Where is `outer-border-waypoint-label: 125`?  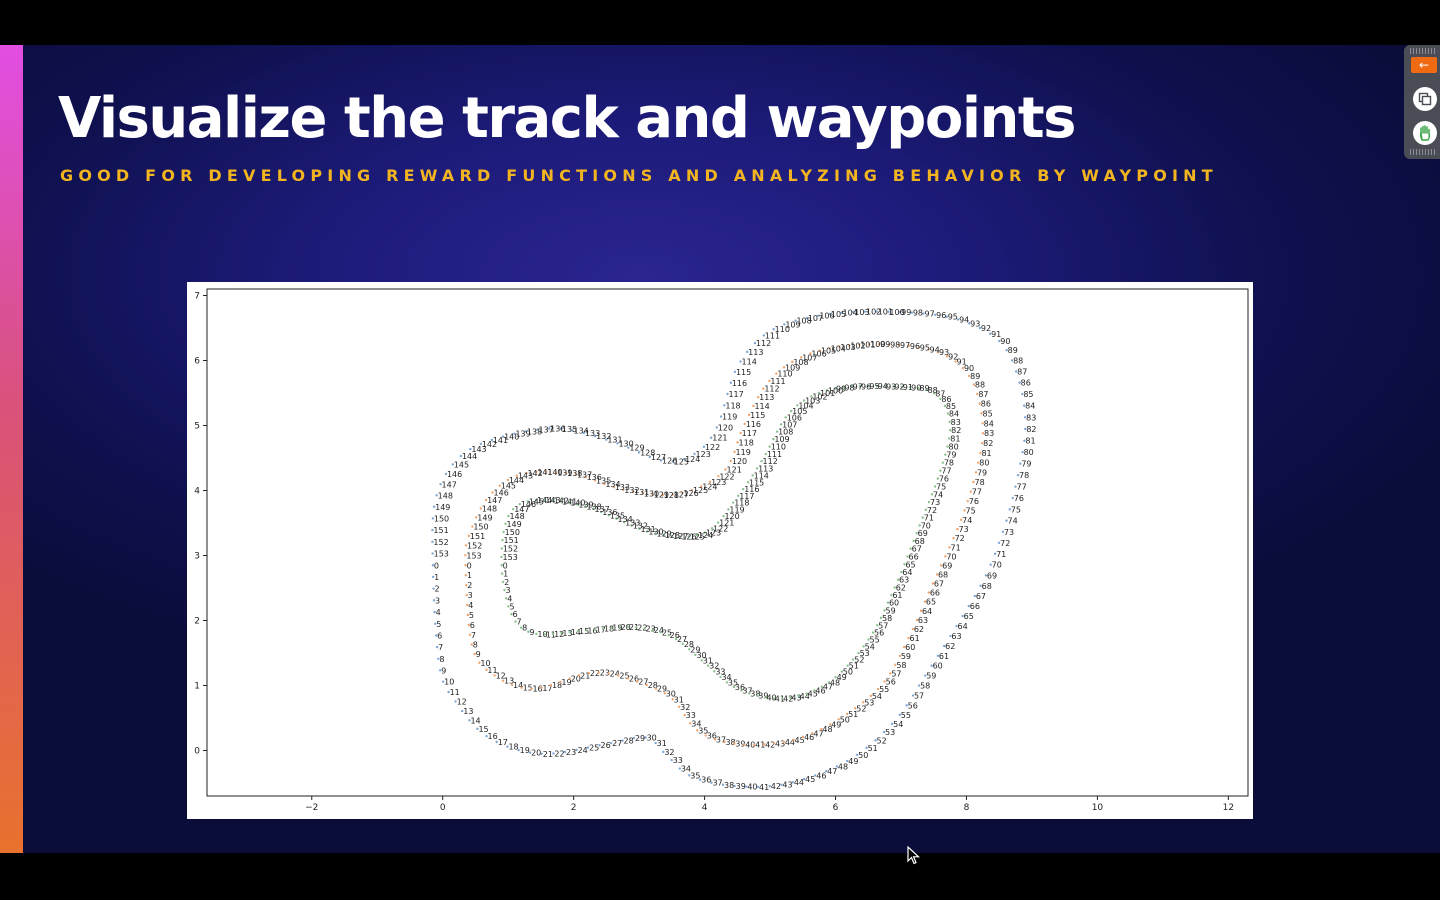
outer-border-waypoint-label: 125 is located at coordinates (681, 461).